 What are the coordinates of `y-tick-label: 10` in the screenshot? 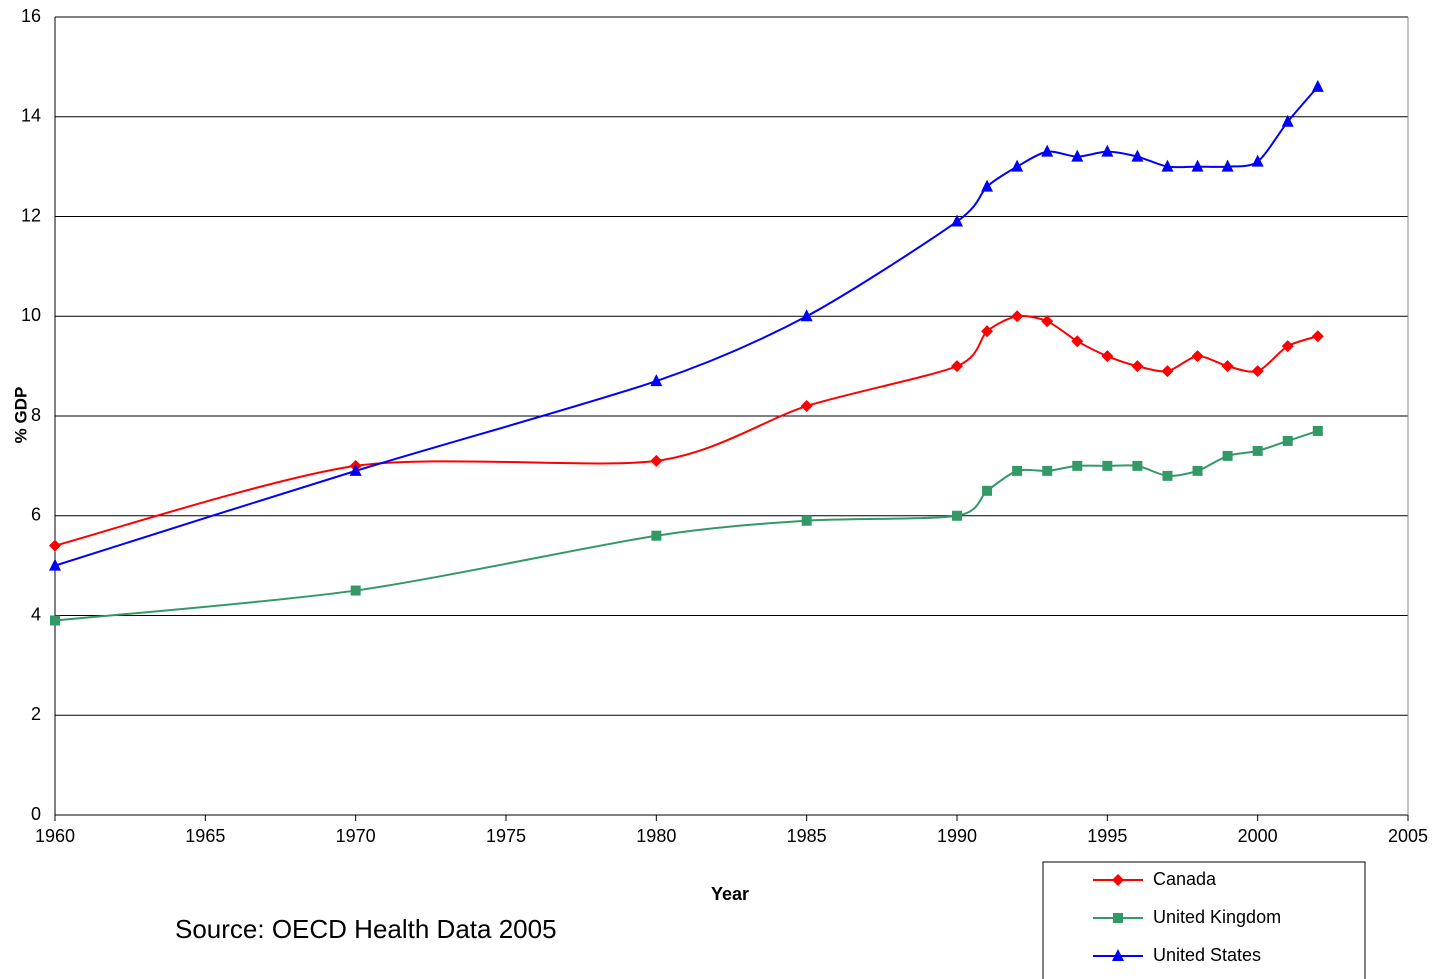 It's located at (31, 315).